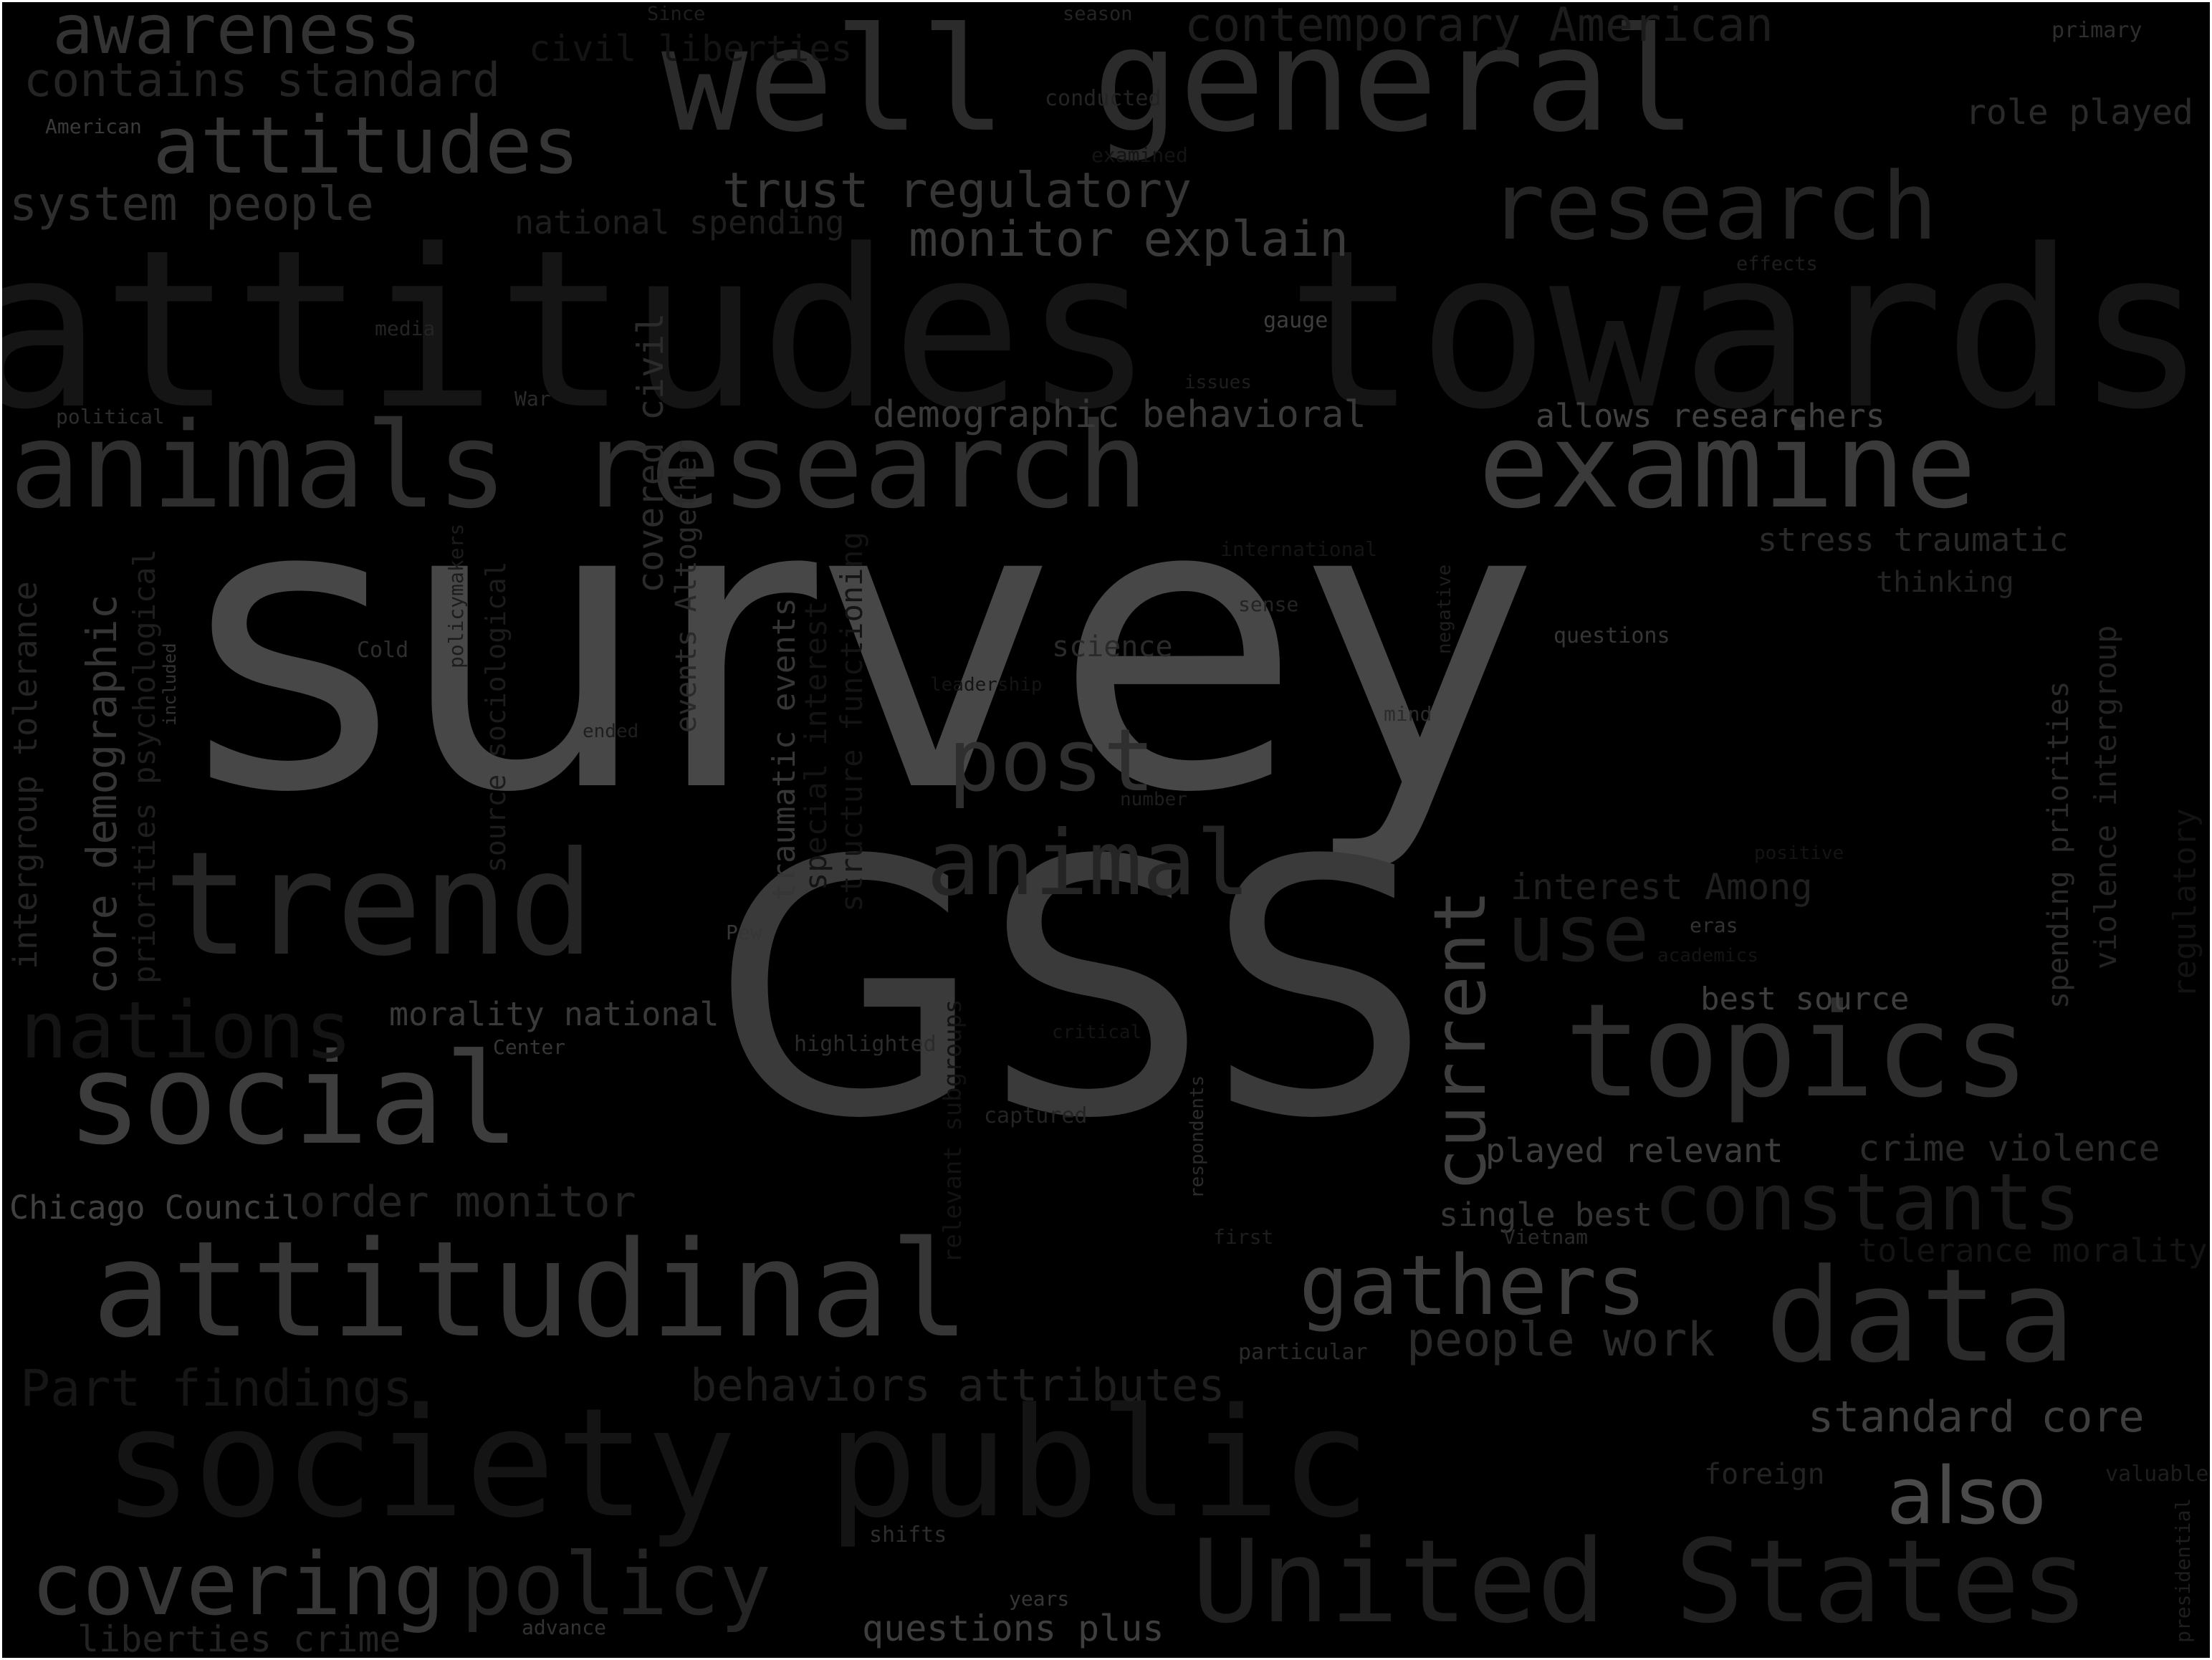 The image size is (2212, 1660). What do you see at coordinates (217, 1388) in the screenshot?
I see `word-part-findings: Part findings` at bounding box center [217, 1388].